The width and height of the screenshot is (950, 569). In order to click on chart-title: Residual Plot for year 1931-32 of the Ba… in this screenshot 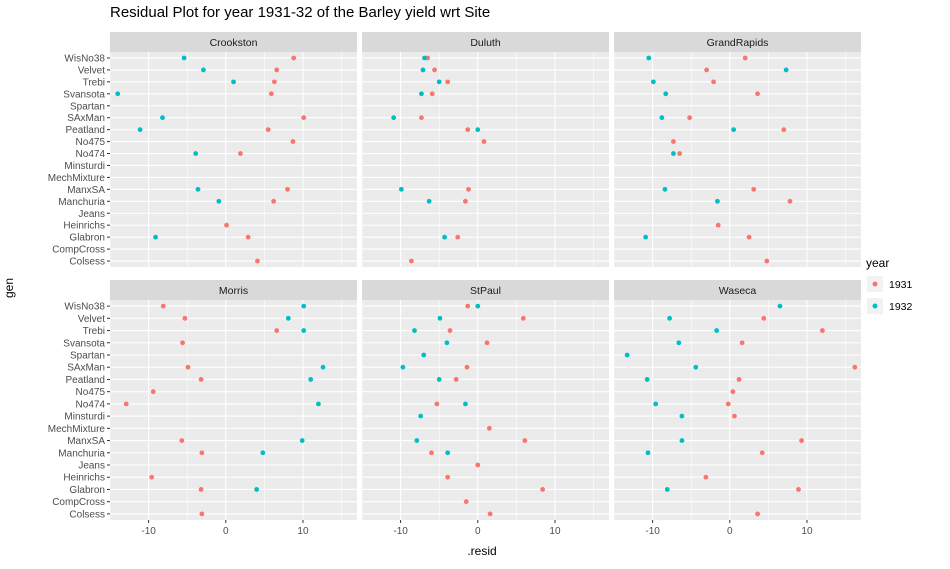, I will do `click(300, 12)`.